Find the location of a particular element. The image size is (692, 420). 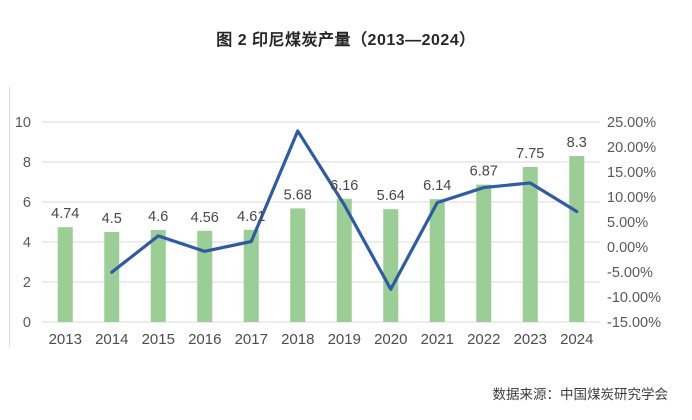

right-axis-tick-label: -10.00% is located at coordinates (634, 298).